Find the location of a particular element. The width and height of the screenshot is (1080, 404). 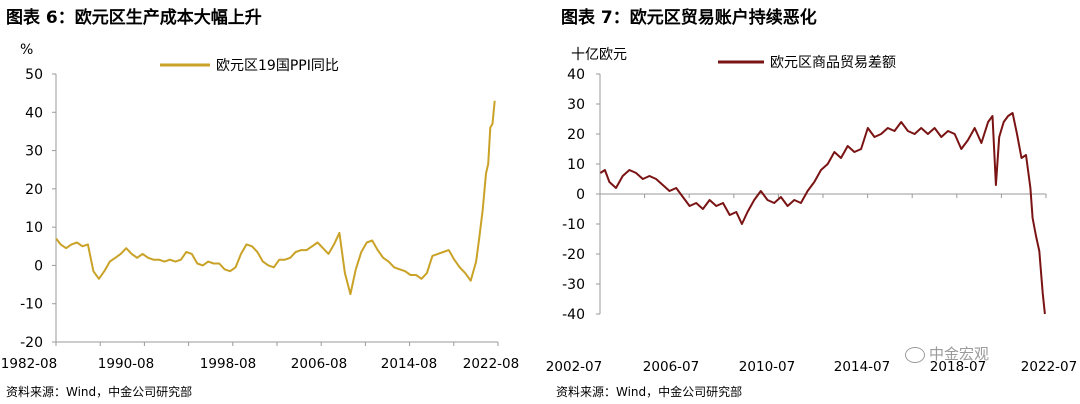

chart6-y-tick-label: 30 is located at coordinates (34, 152).